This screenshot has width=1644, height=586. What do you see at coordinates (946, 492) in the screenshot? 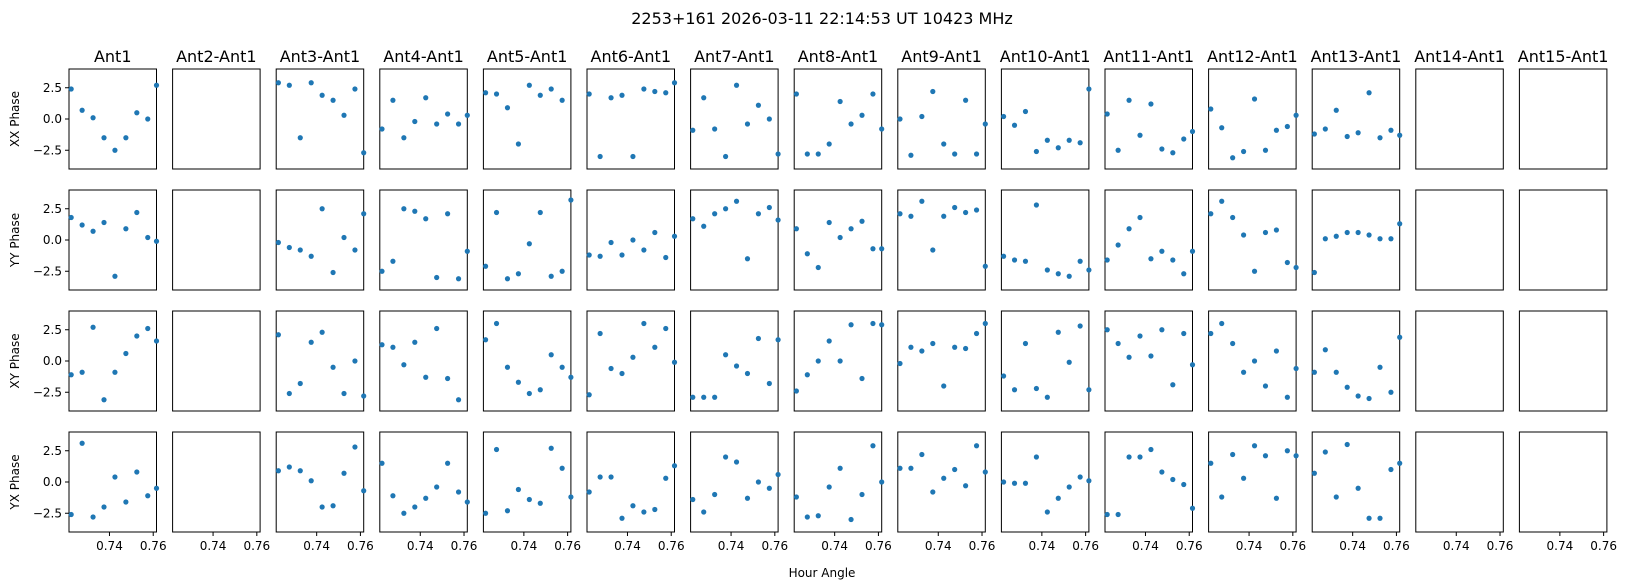
I see `subplot: 0.74 0.76` at bounding box center [946, 492].